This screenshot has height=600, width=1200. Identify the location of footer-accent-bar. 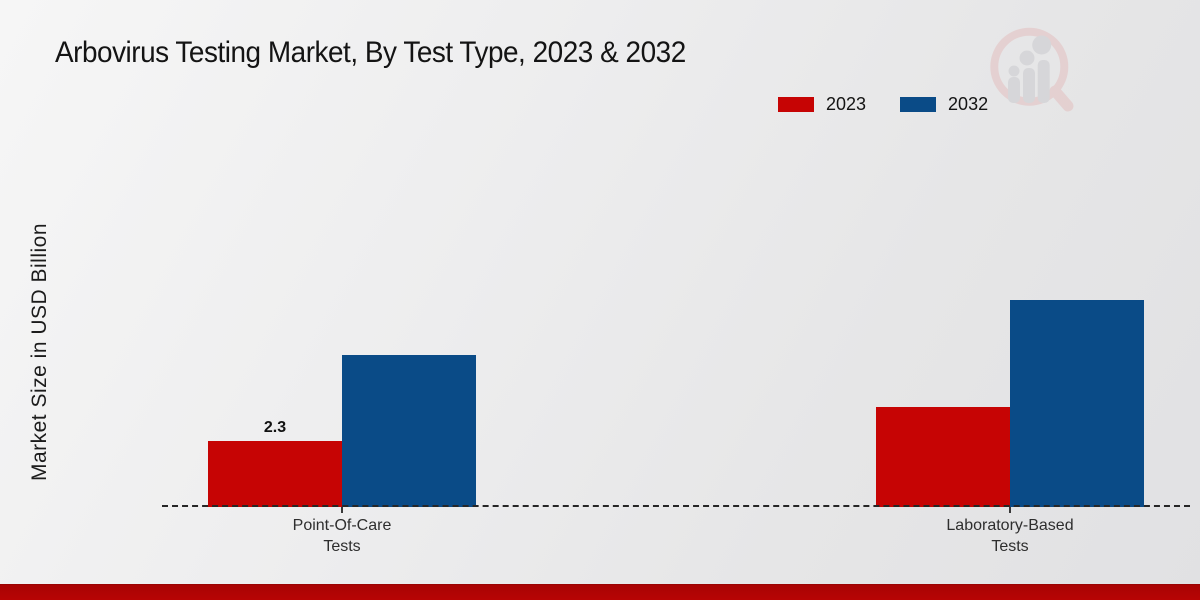
(600, 592).